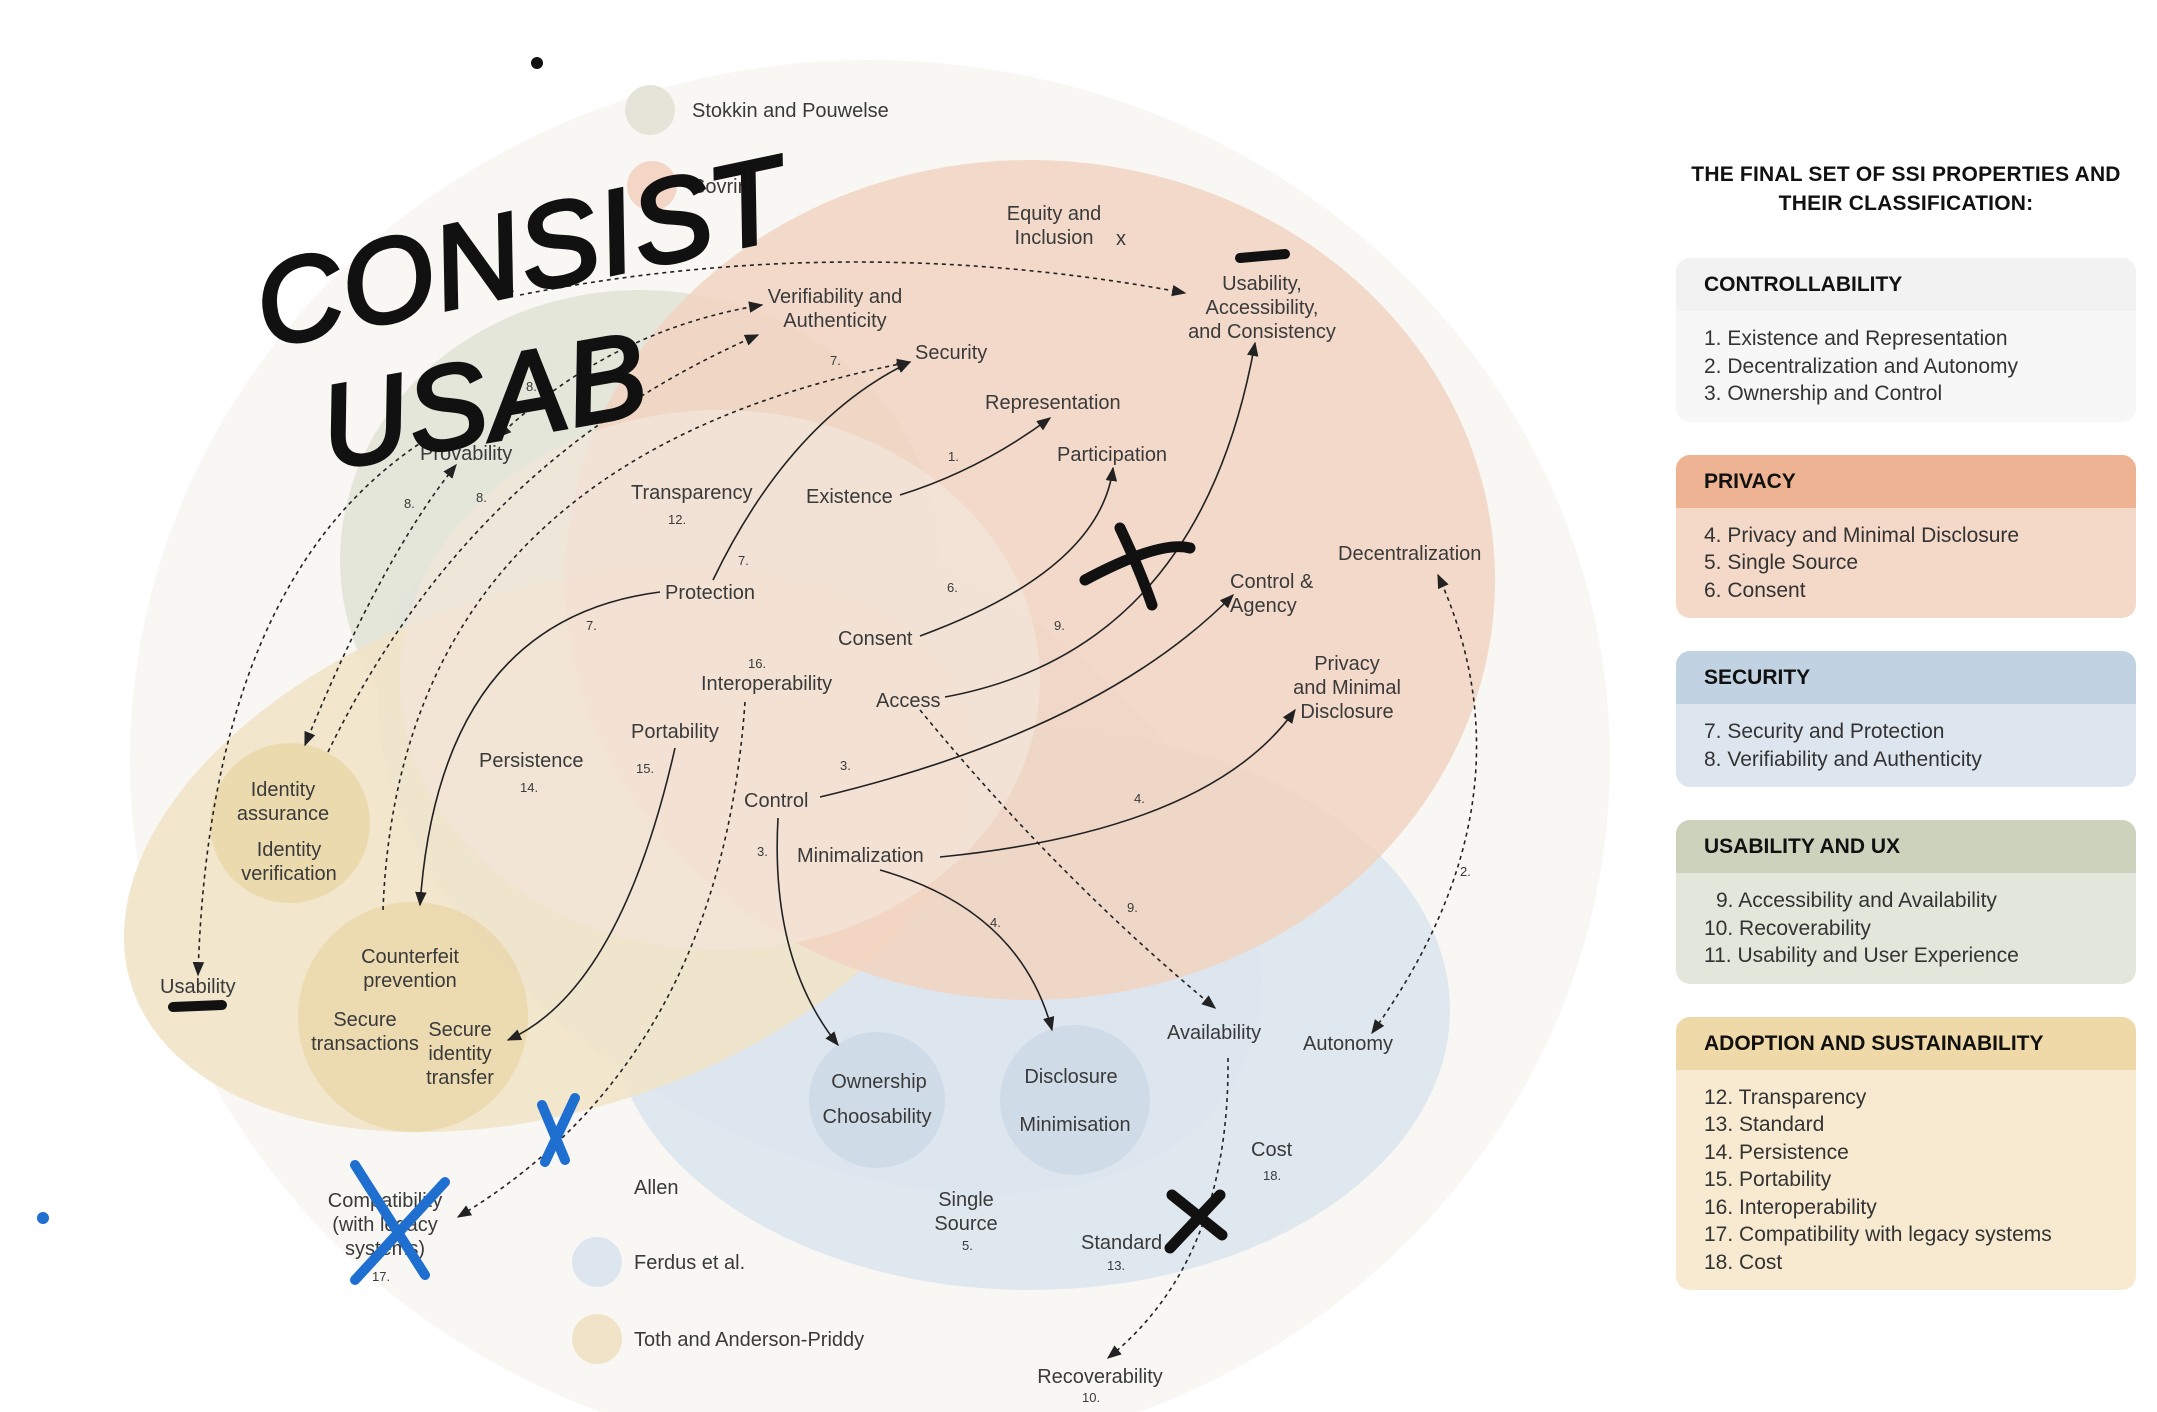 Image resolution: width=2157 pixels, height=1412 pixels. Describe the element at coordinates (1823, 393) in the screenshot. I see `category-item: 3. Ownership and Control` at that location.